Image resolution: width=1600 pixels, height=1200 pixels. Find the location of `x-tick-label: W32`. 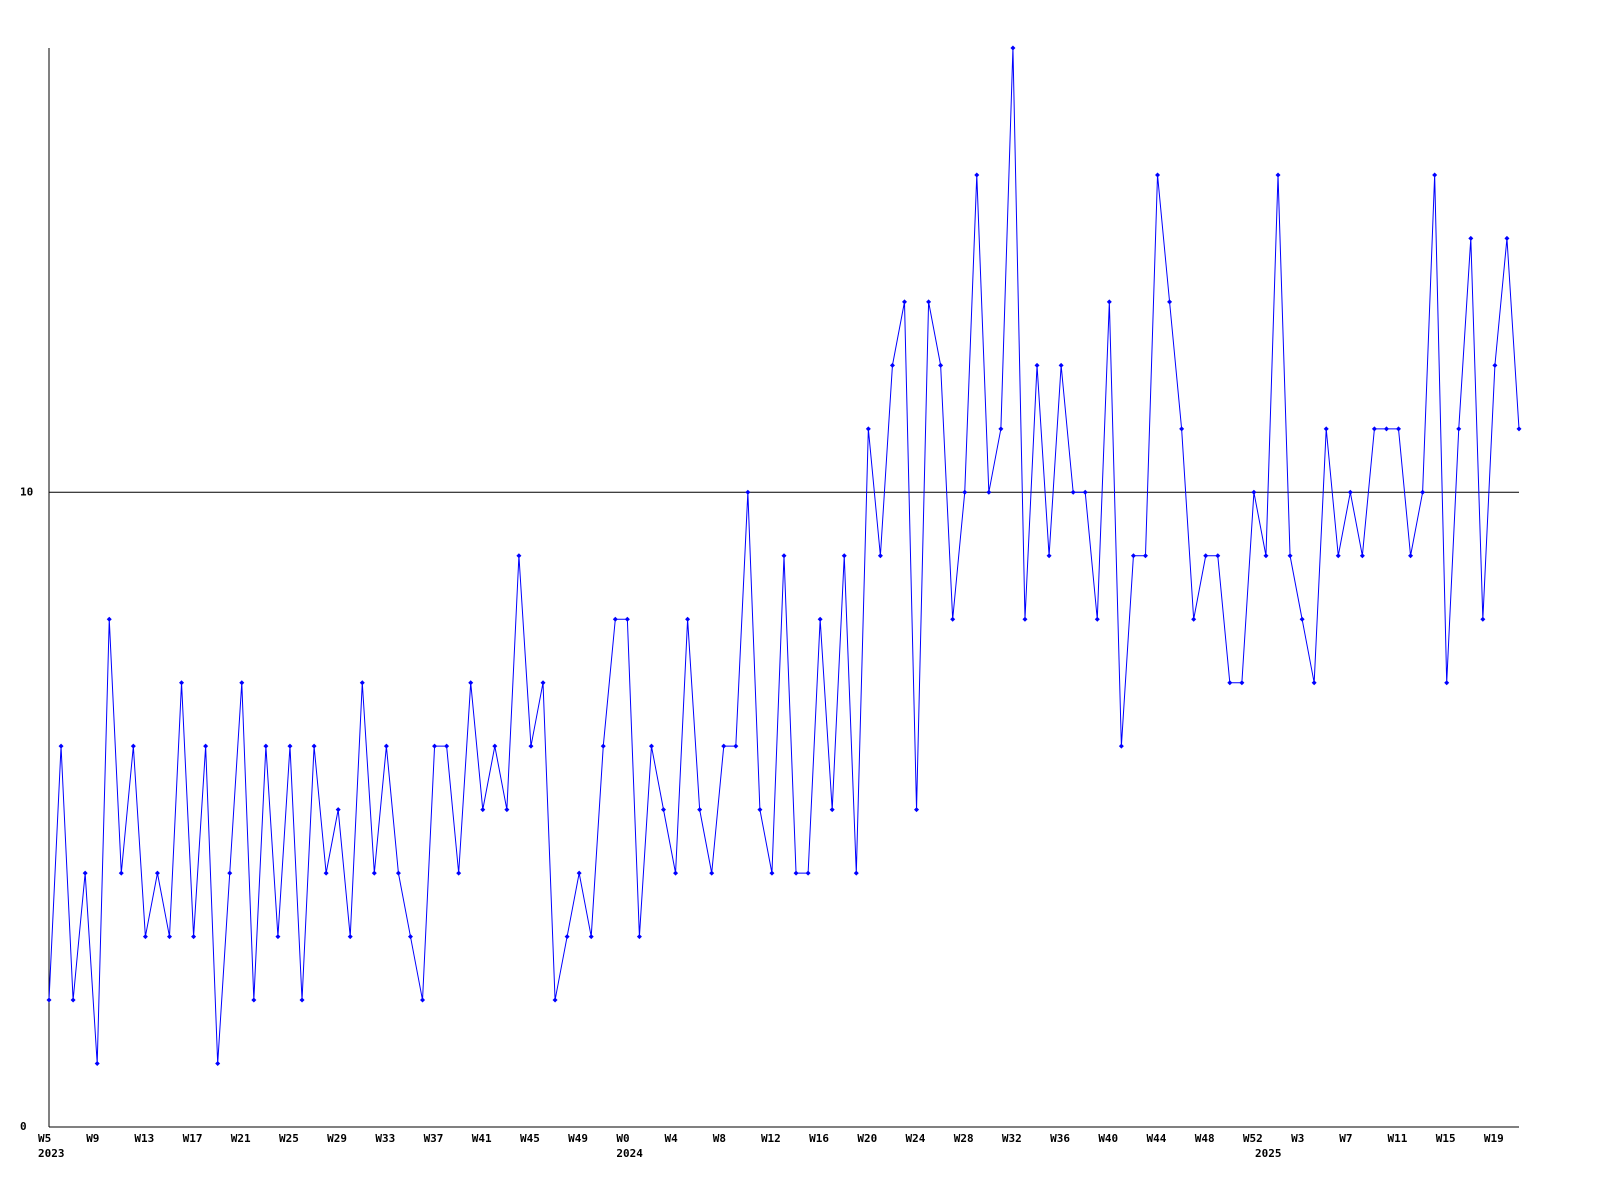

x-tick-label: W32 is located at coordinates (1012, 1138).